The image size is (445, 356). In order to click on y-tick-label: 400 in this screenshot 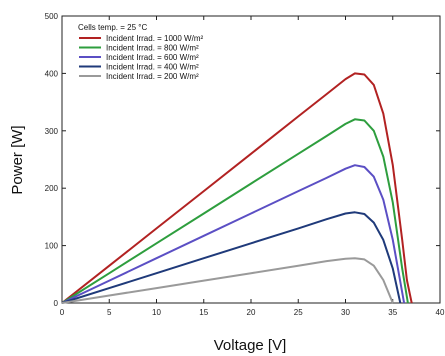, I will do `click(52, 73)`.